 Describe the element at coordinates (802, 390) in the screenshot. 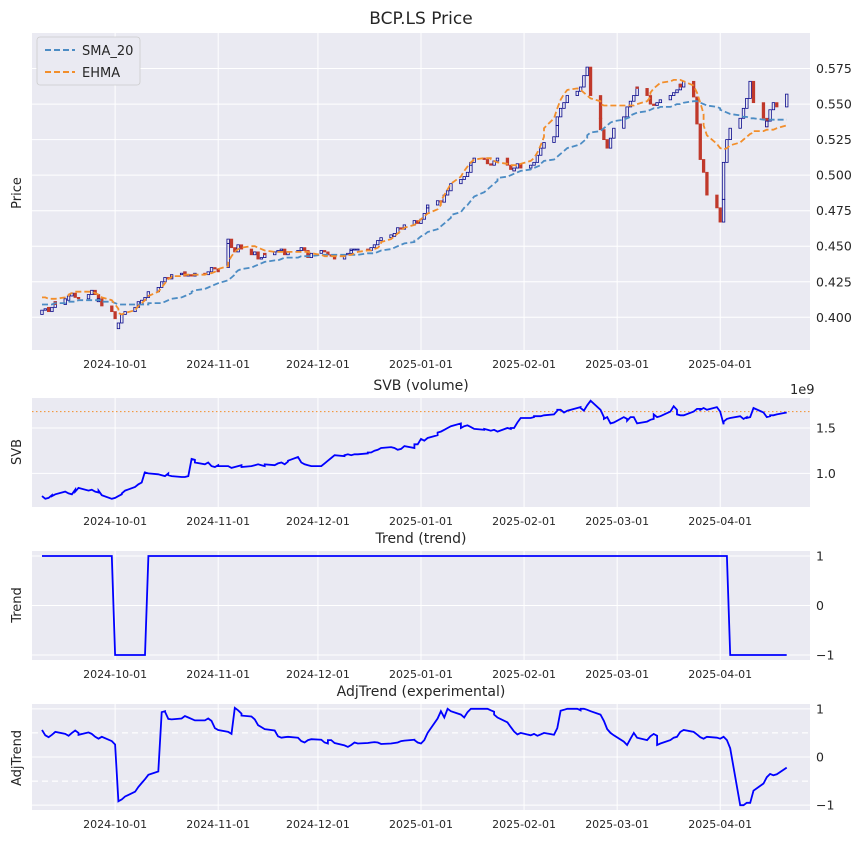

I see `axis-offset-label: 1e9` at that location.